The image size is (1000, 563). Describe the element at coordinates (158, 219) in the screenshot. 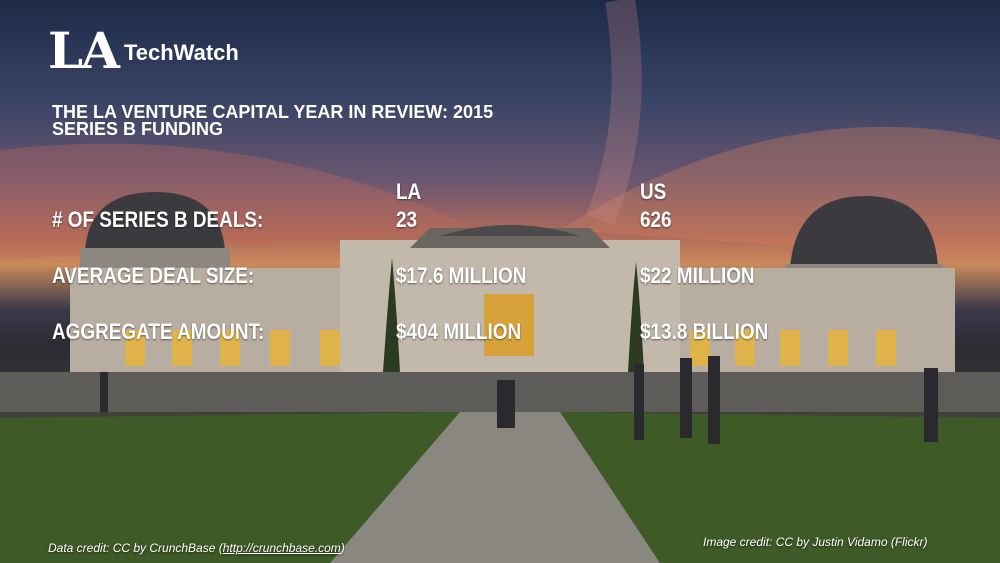

I see `row-label-deals: # OF SERIES B DEALS:` at that location.